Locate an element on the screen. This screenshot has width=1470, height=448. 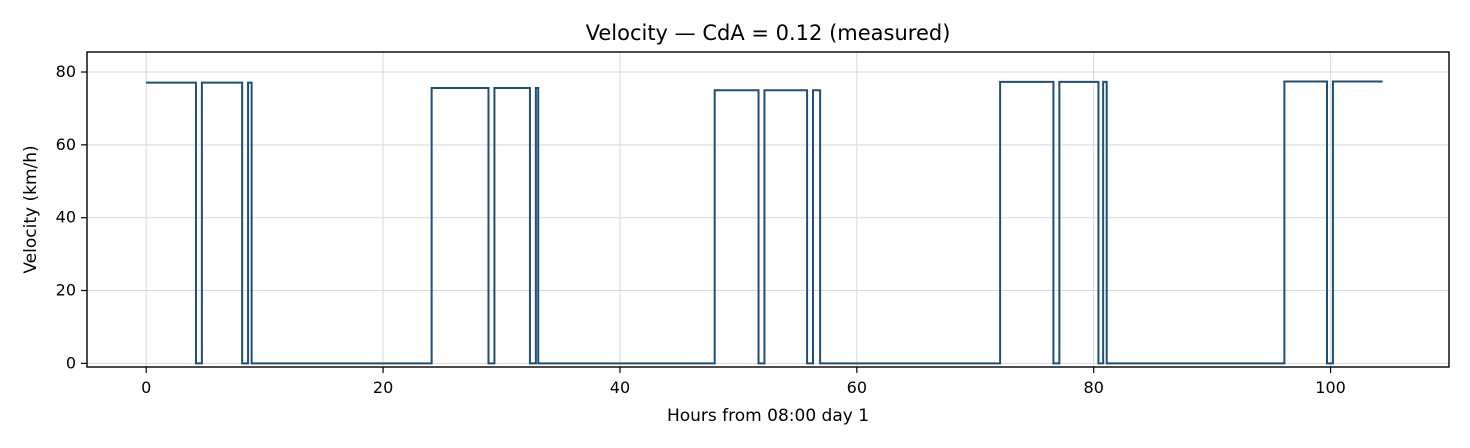
y-tick-label: 40 is located at coordinates (66, 217).